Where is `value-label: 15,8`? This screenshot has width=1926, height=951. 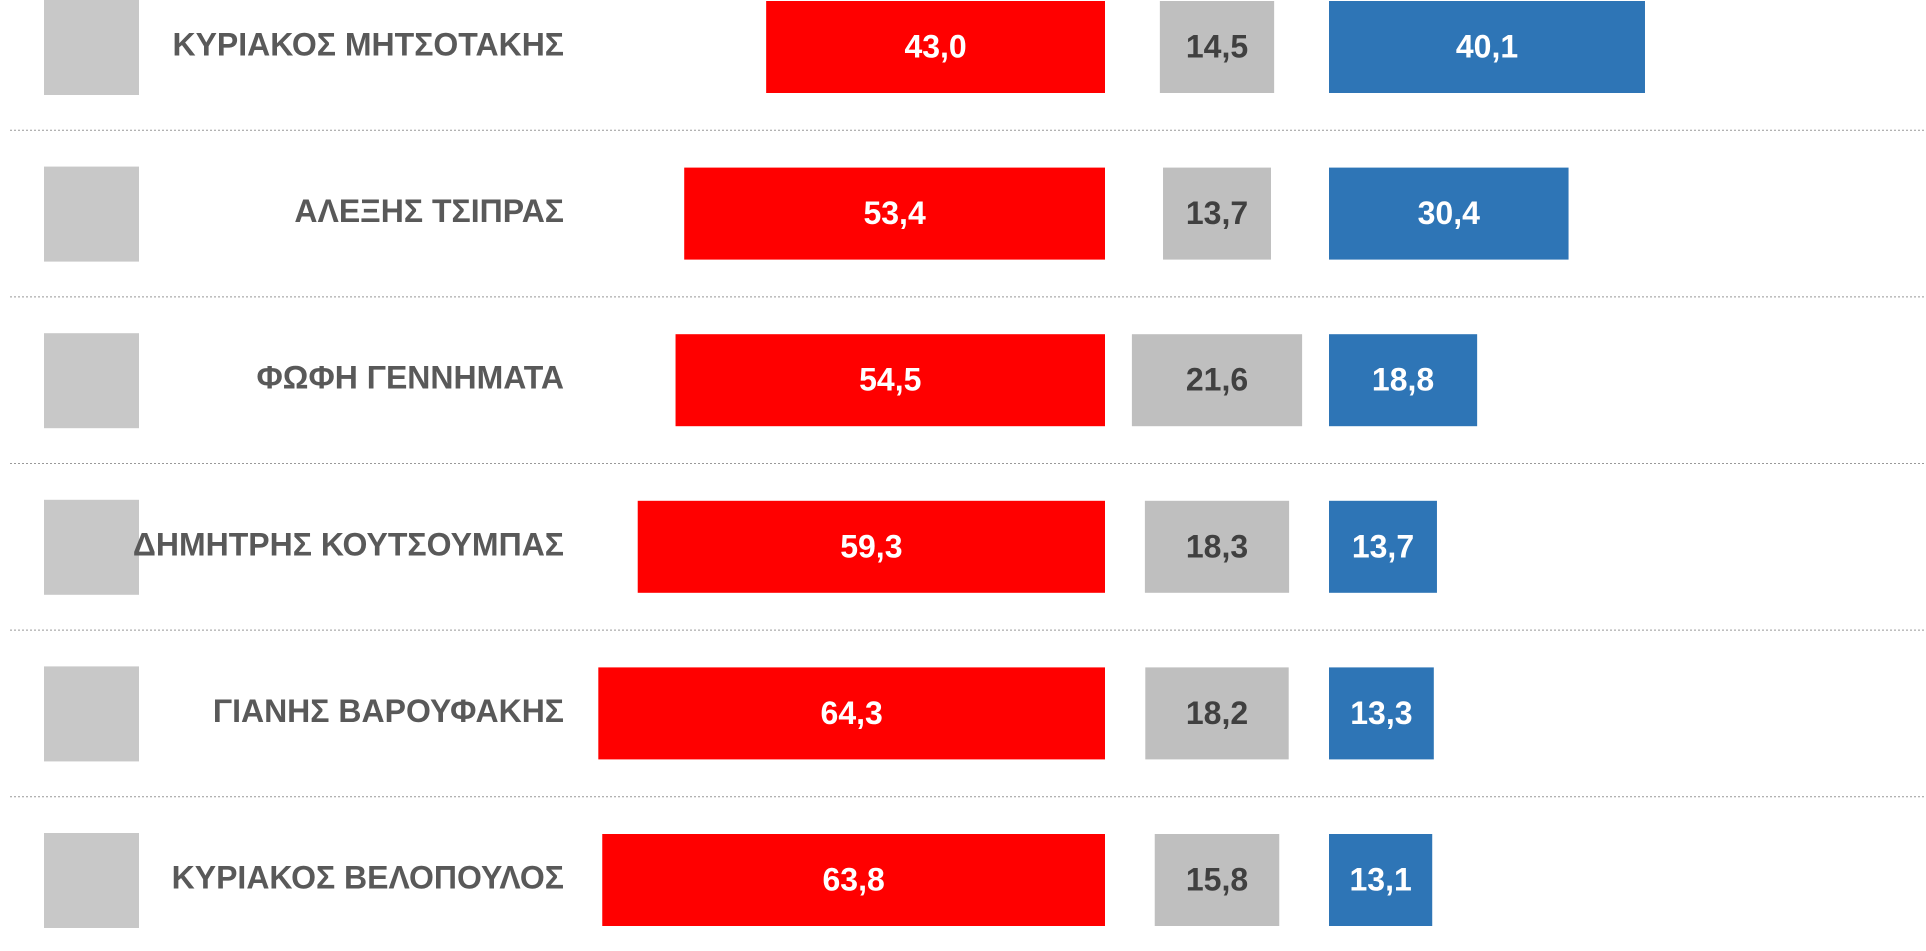
value-label: 15,8 is located at coordinates (1217, 879).